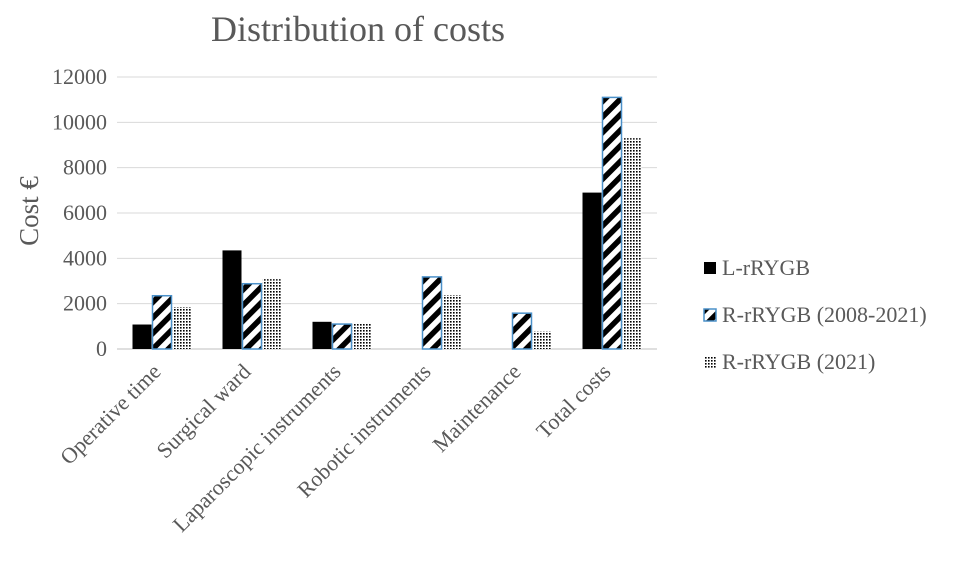 This screenshot has height=566, width=973. Describe the element at coordinates (85, 212) in the screenshot. I see `y-tick-label: 6000` at that location.